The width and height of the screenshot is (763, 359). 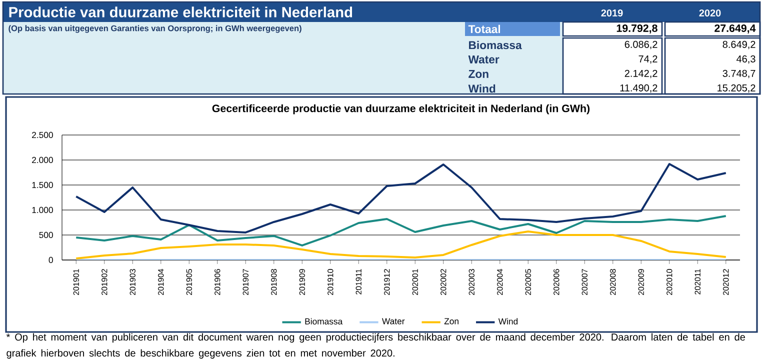 I want to click on x-tick-label: 202009, so click(x=641, y=282).